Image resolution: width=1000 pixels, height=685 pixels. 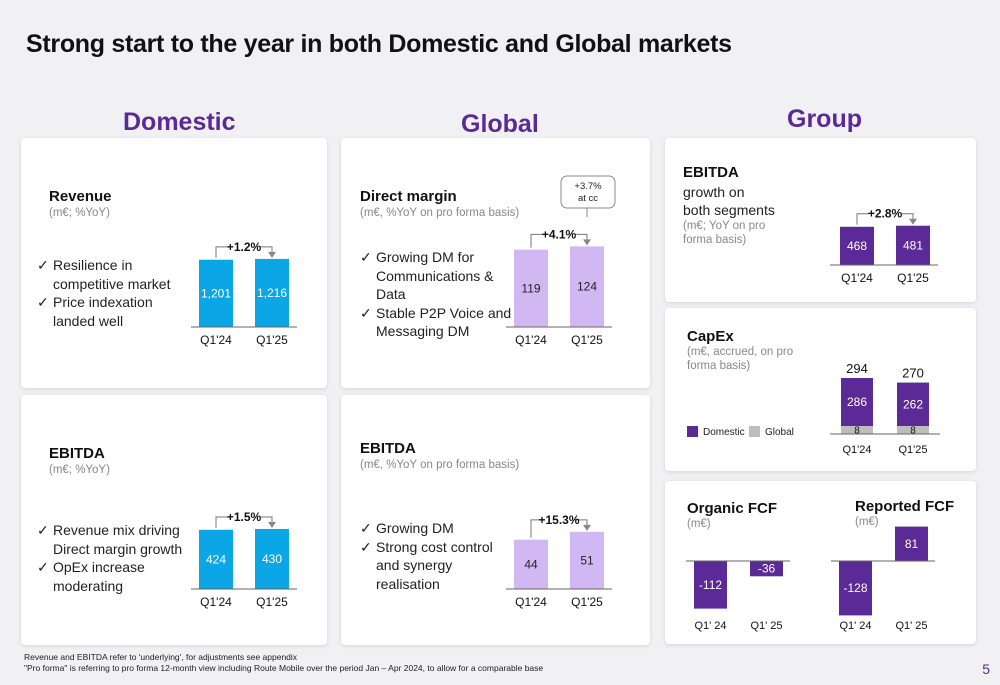 What do you see at coordinates (112, 539) in the screenshot?
I see `bullet: Revenue mix driving Direct margin growth` at bounding box center [112, 539].